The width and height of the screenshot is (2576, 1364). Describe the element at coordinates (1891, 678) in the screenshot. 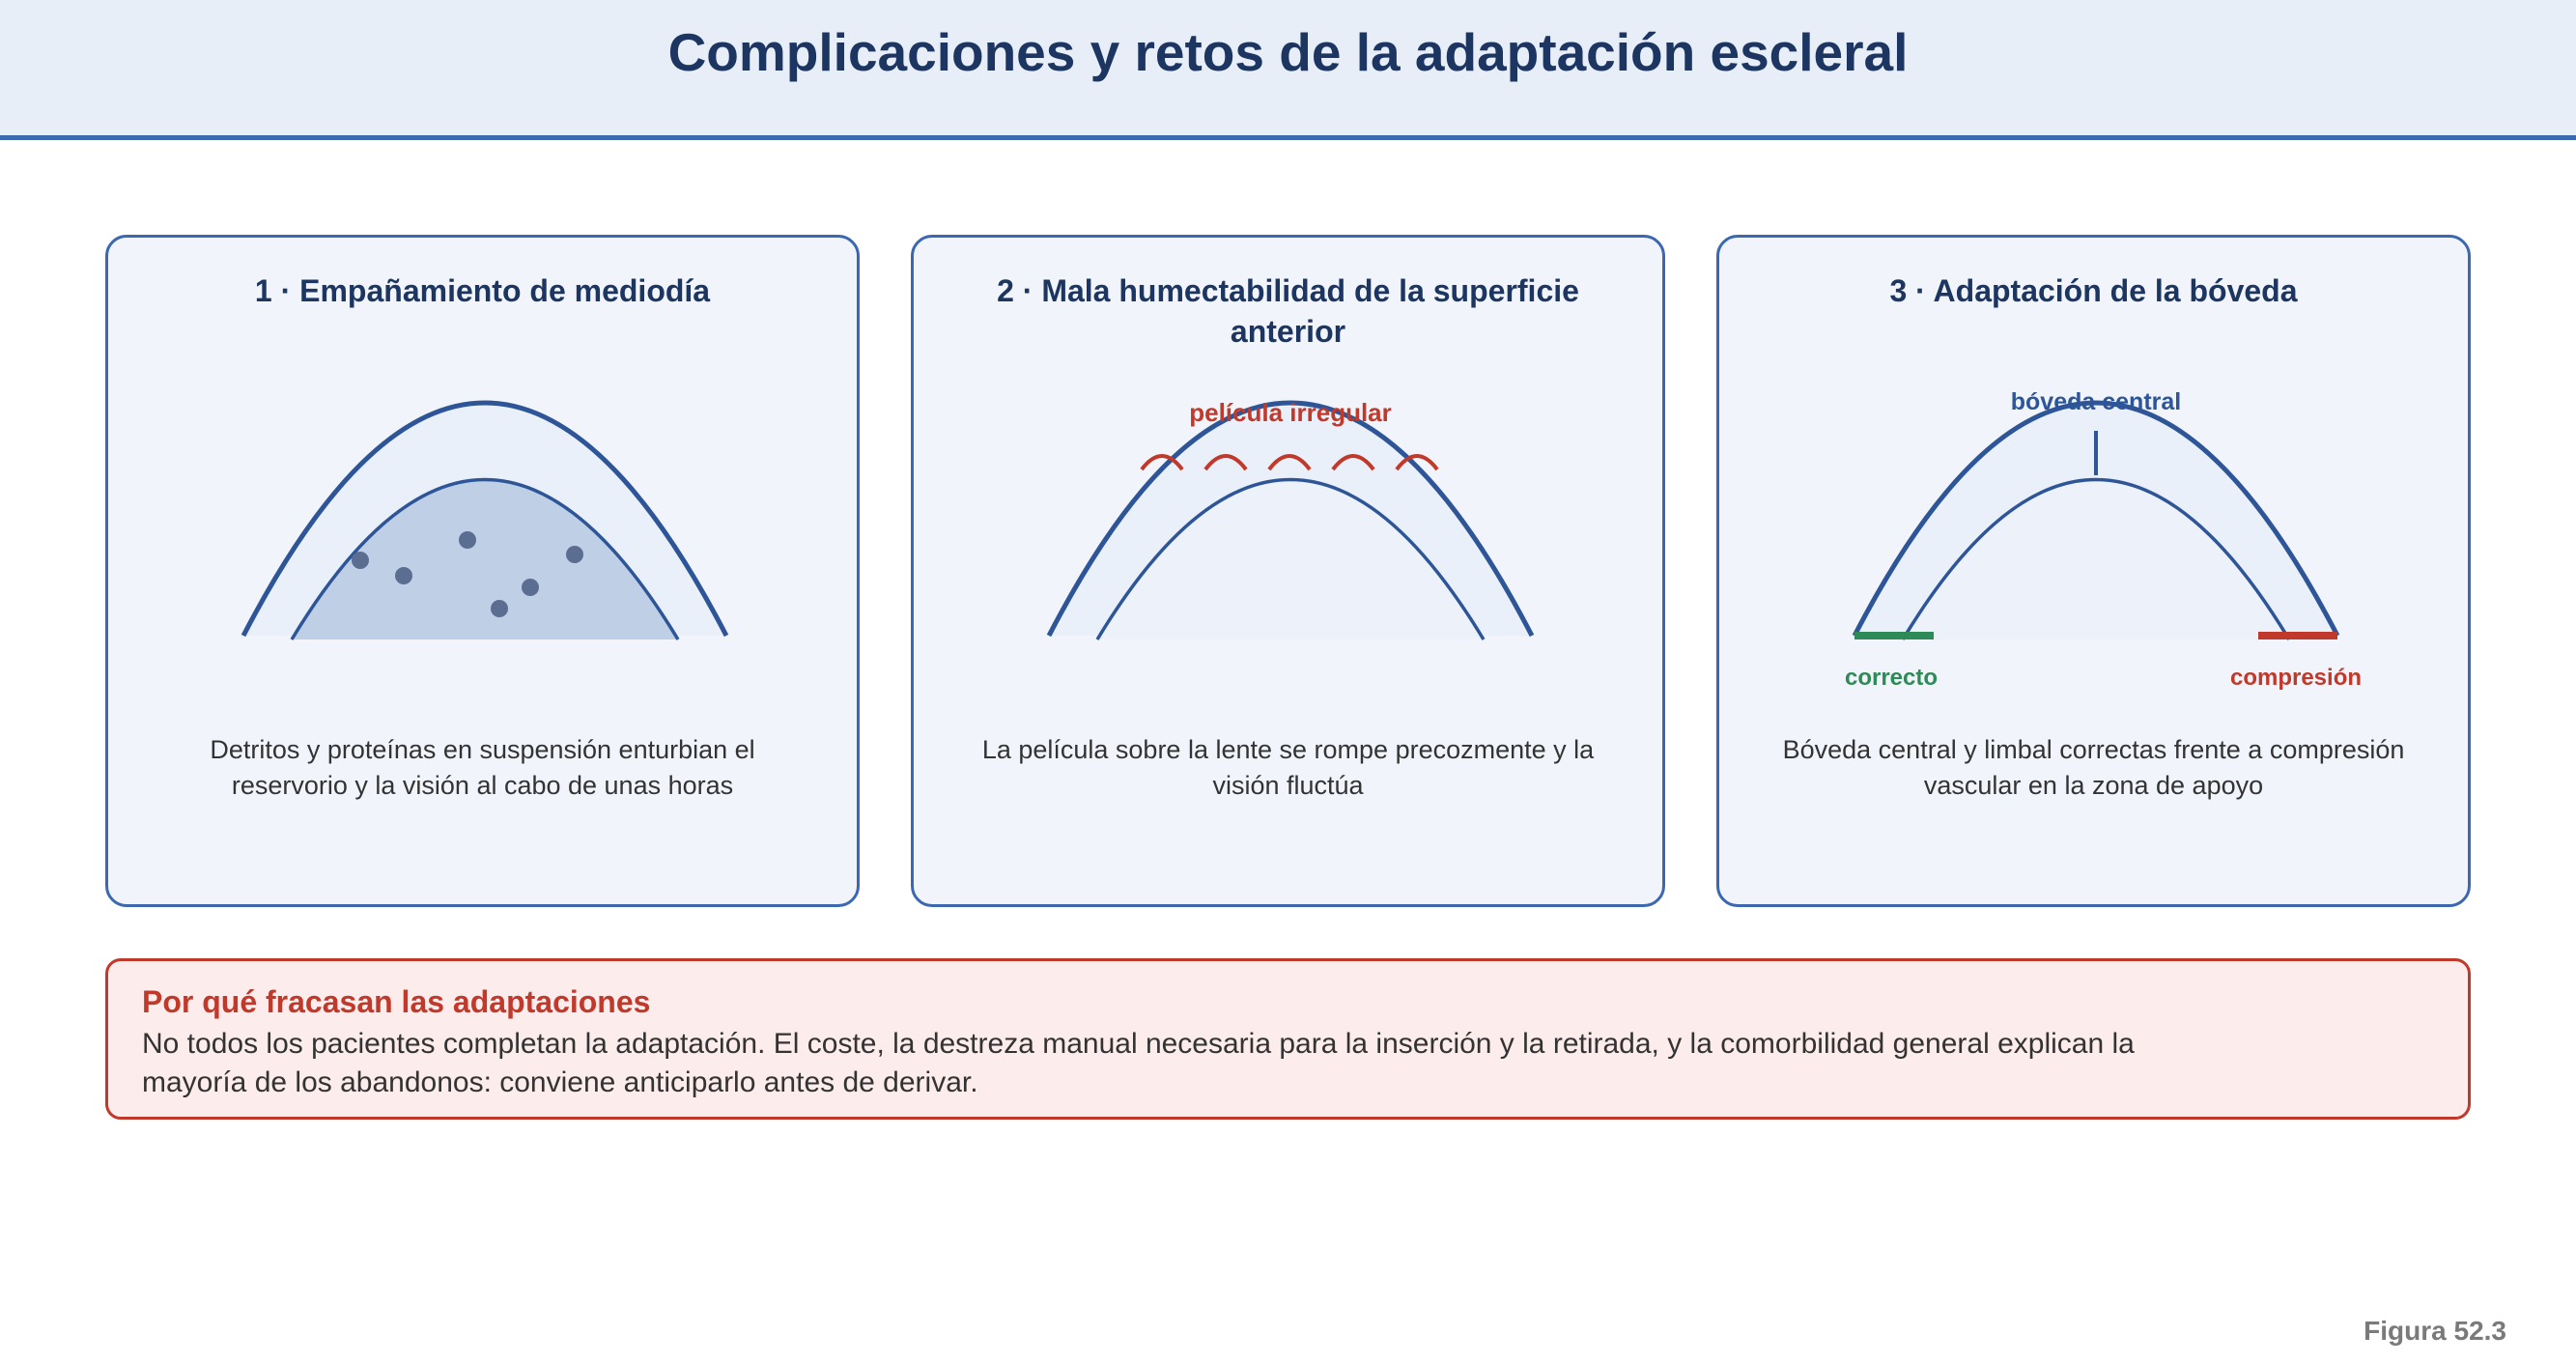

I see `label-correct: correcto` at that location.